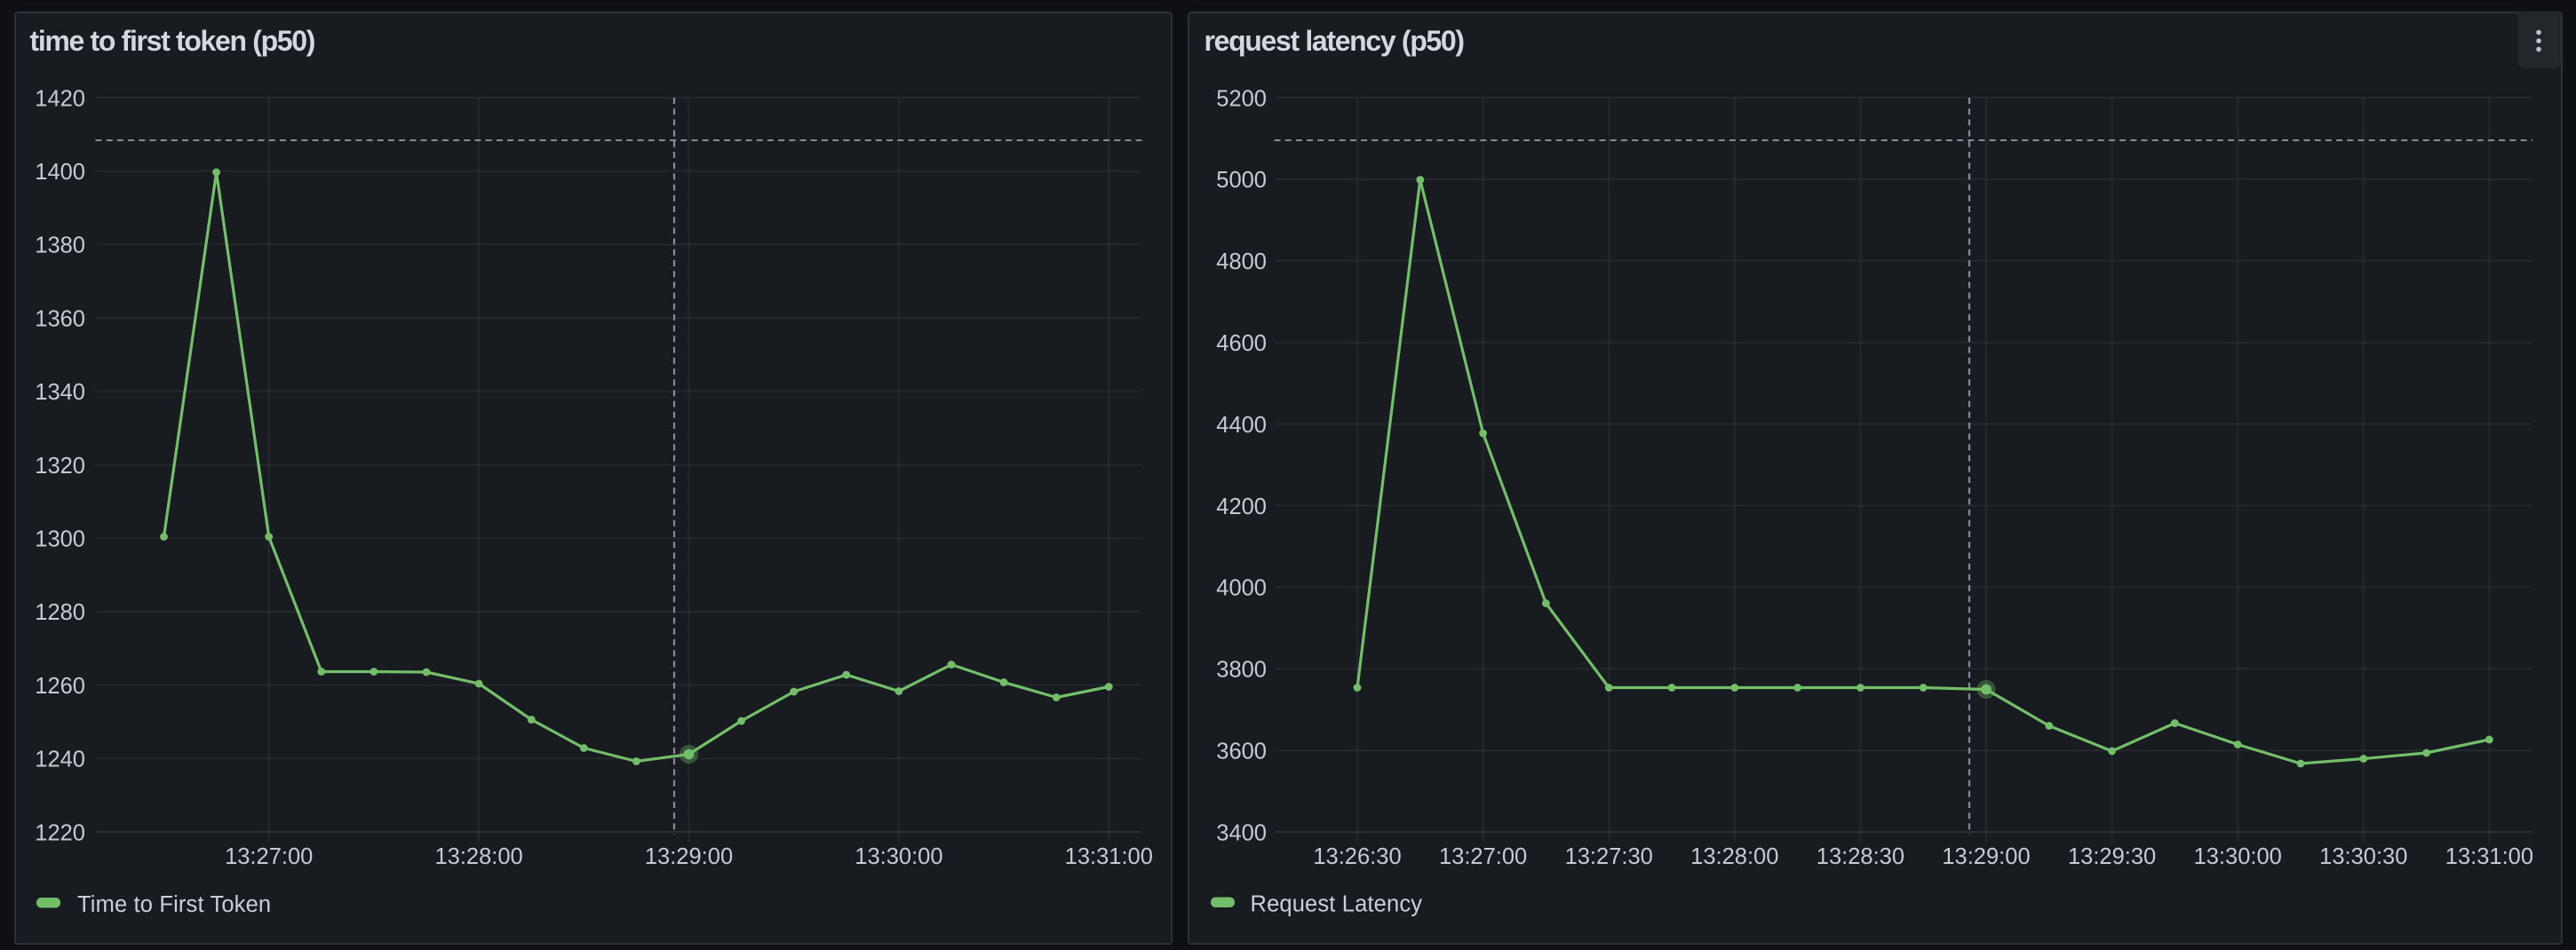  What do you see at coordinates (60, 832) in the screenshot?
I see `svg-text: 1220` at bounding box center [60, 832].